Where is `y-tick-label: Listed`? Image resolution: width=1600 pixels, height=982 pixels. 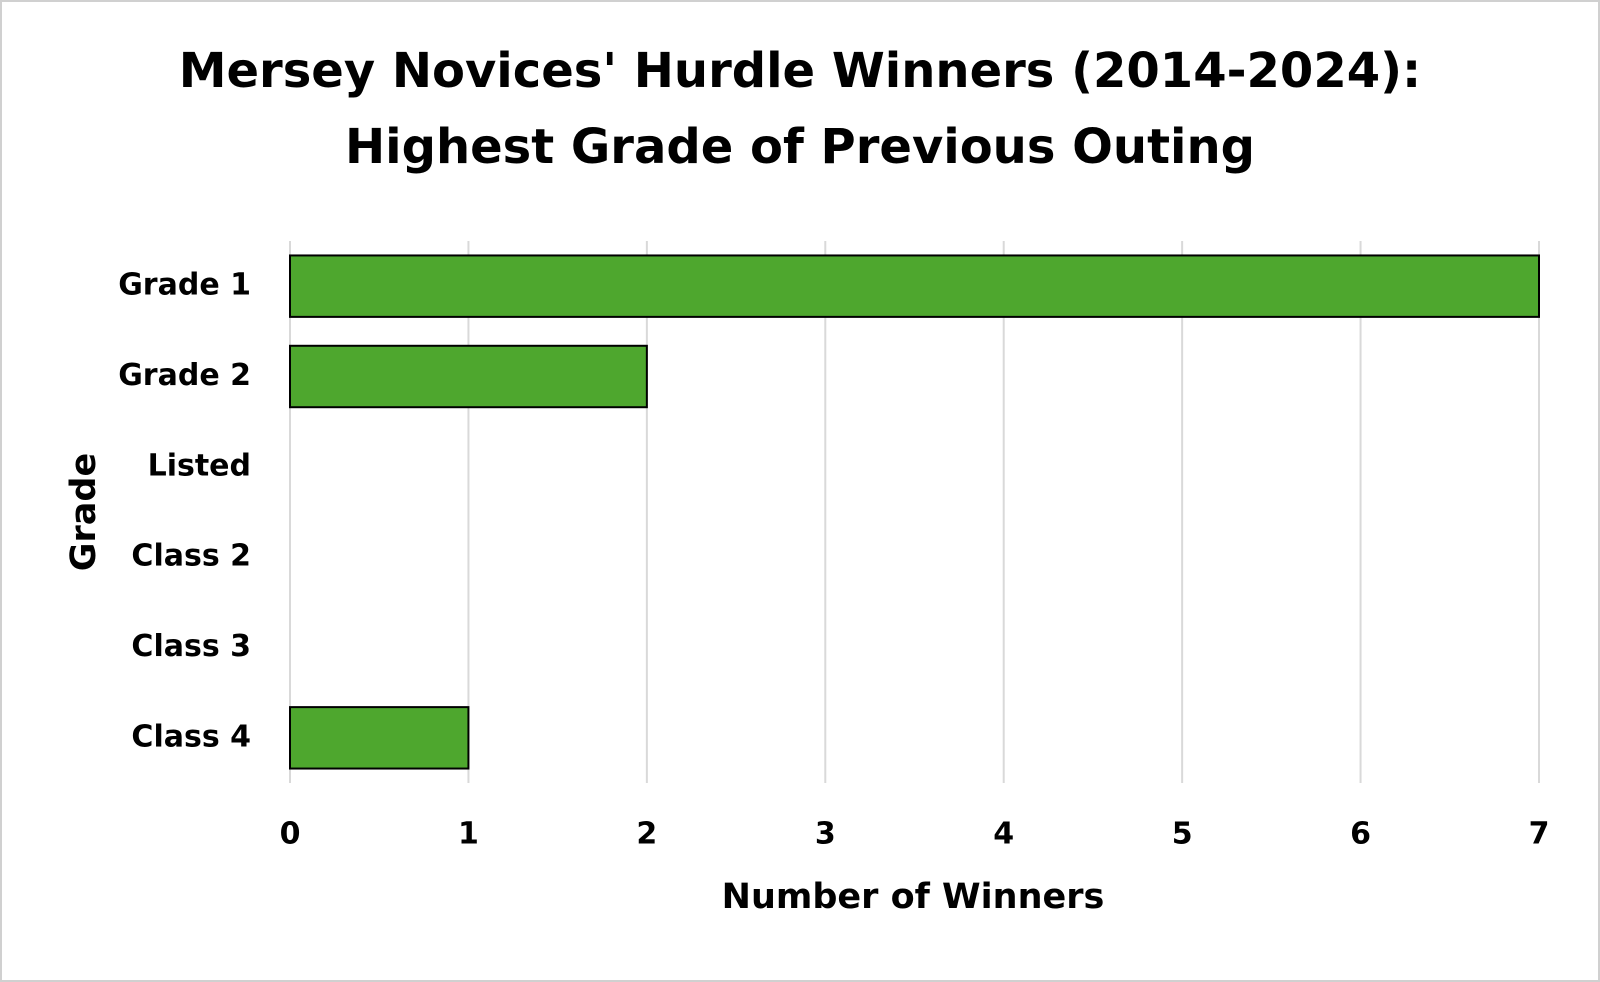 y-tick-label: Listed is located at coordinates (199, 465).